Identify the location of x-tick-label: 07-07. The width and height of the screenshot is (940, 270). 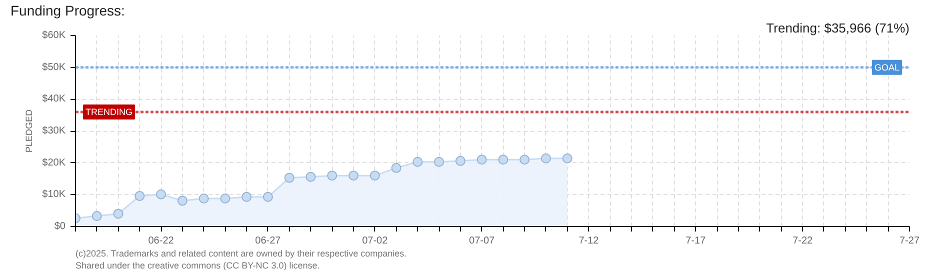
(482, 241).